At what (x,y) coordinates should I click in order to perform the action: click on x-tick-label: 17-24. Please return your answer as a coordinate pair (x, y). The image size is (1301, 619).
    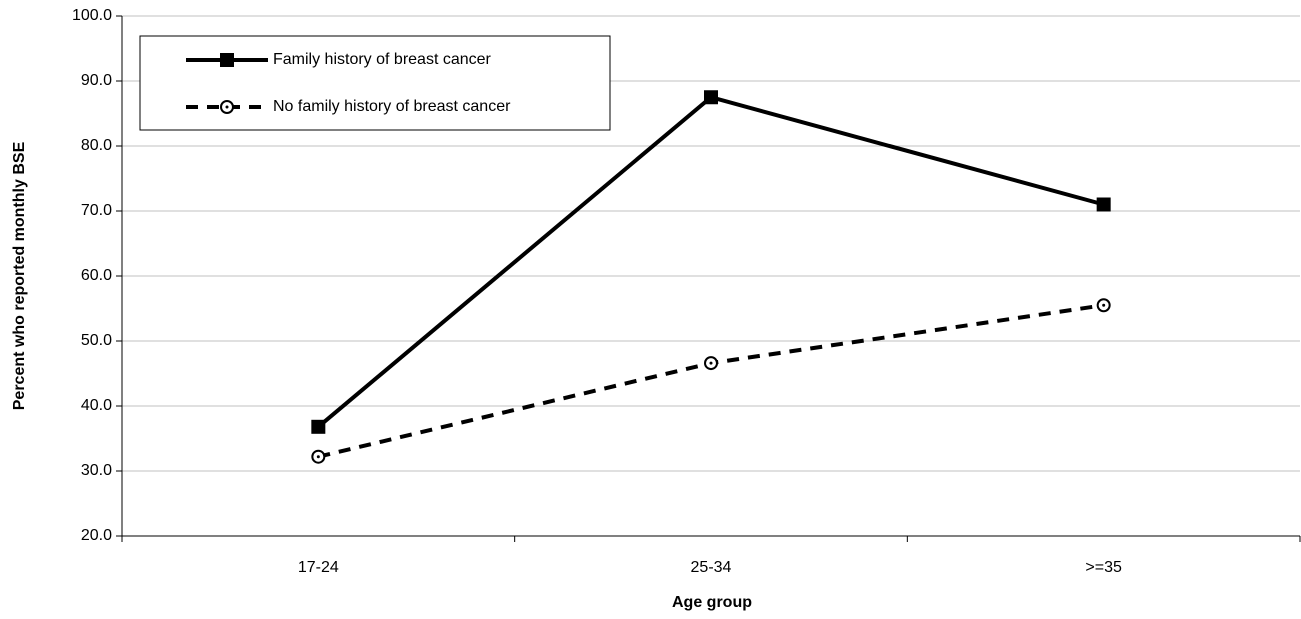
    Looking at the image, I should click on (318, 567).